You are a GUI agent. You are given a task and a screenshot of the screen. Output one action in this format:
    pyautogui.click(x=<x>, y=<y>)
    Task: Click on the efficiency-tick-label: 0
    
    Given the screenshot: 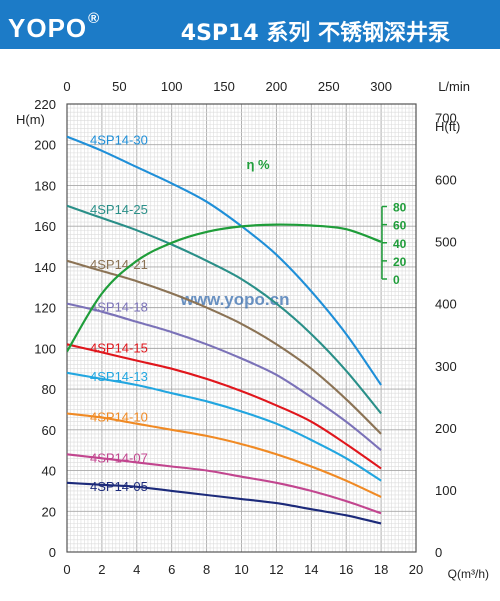 What is the action you would take?
    pyautogui.click(x=396, y=280)
    